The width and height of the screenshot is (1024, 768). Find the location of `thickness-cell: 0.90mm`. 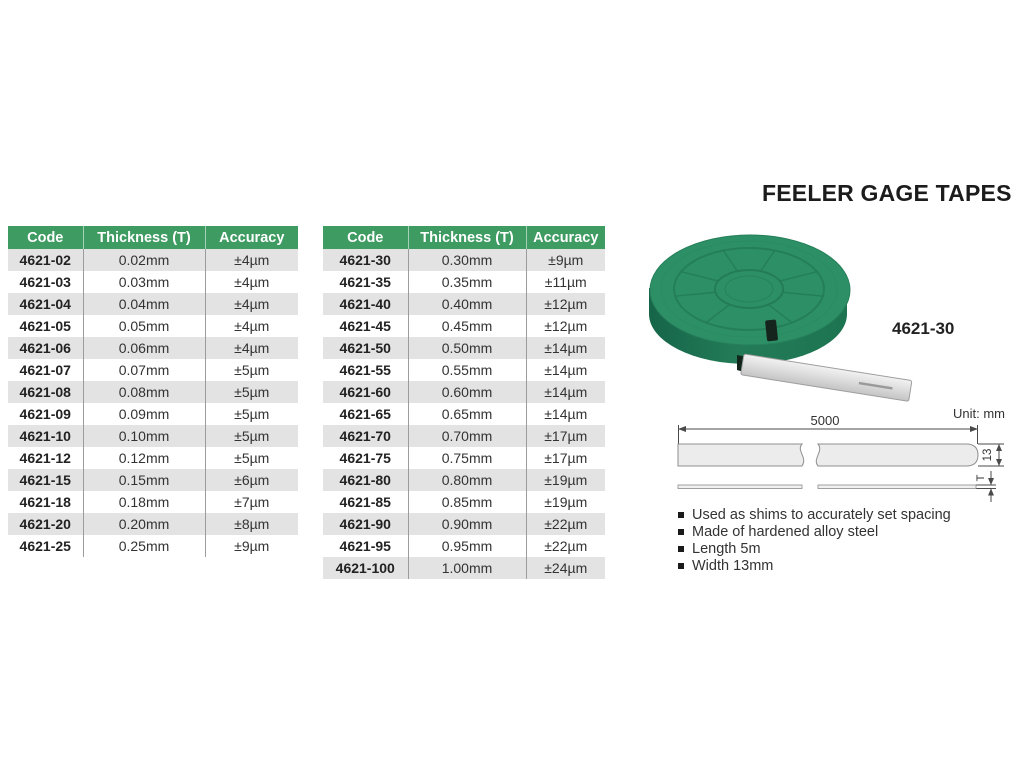

thickness-cell: 0.90mm is located at coordinates (466, 524).